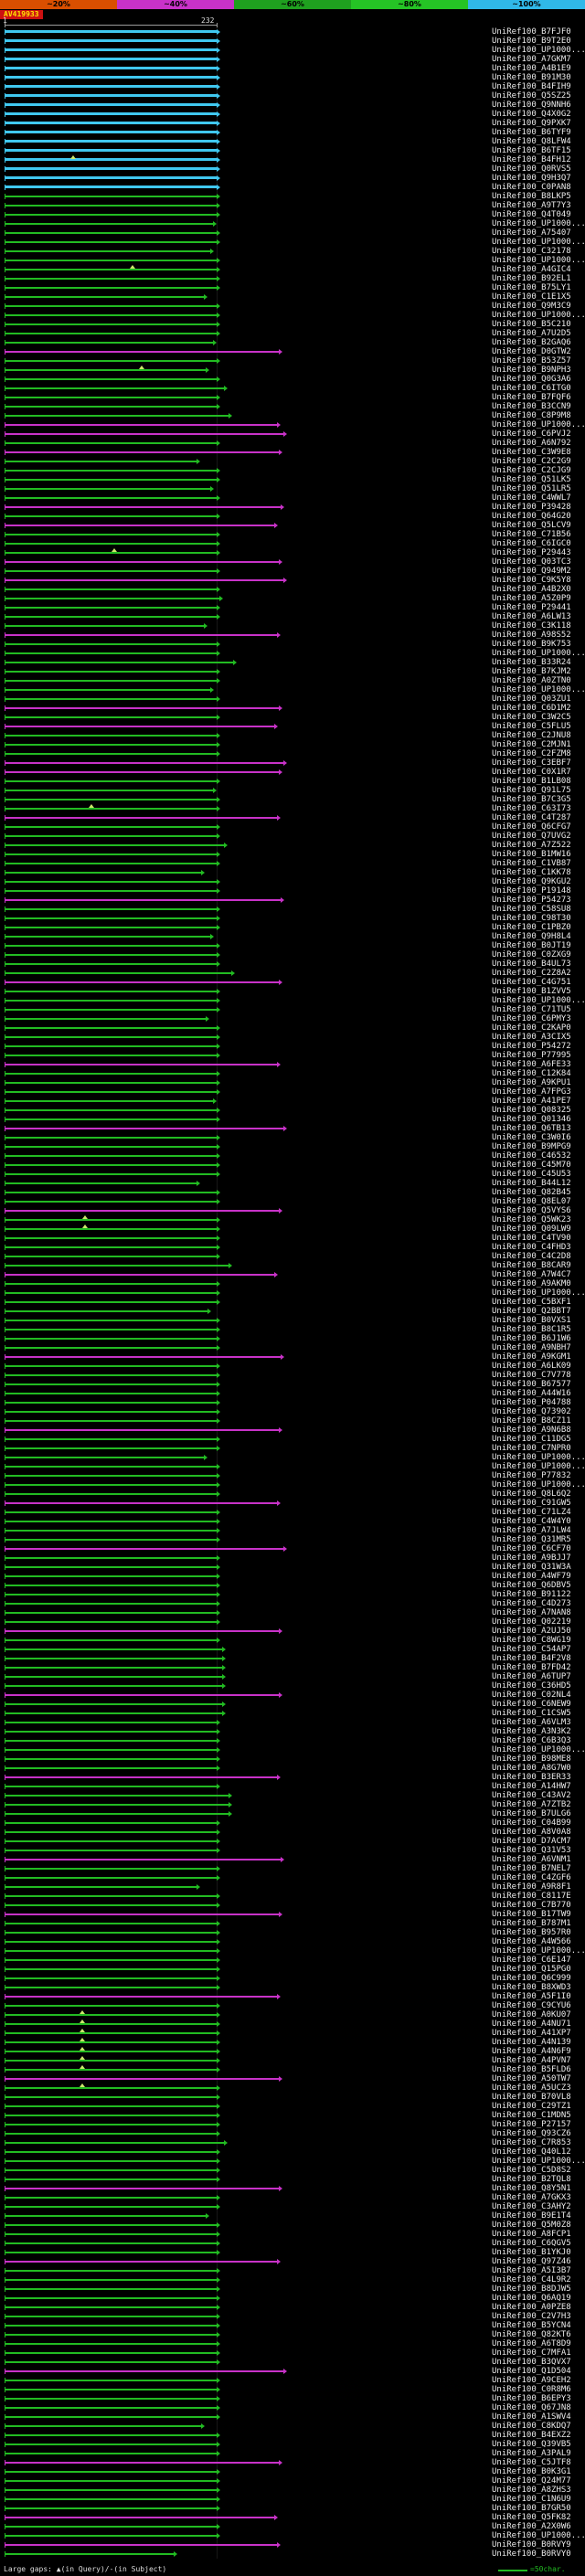  Describe the element at coordinates (532, 1923) in the screenshot. I see `hit-label: UniRef100_B787M1` at that location.